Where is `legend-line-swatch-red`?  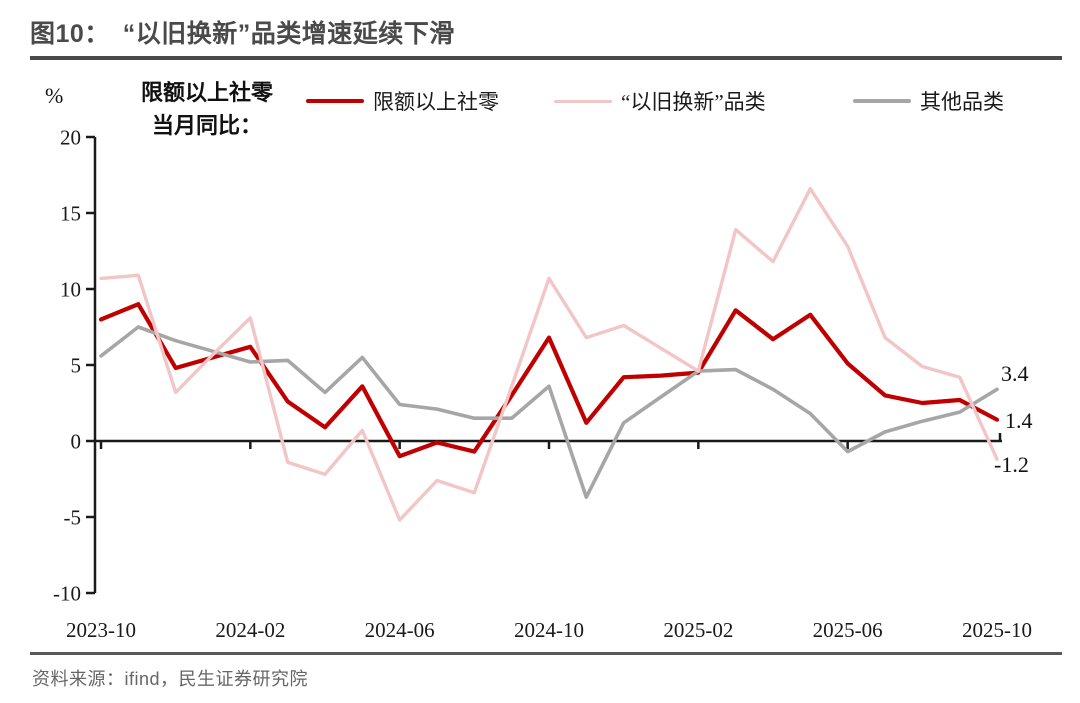
legend-line-swatch-red is located at coordinates (335, 101).